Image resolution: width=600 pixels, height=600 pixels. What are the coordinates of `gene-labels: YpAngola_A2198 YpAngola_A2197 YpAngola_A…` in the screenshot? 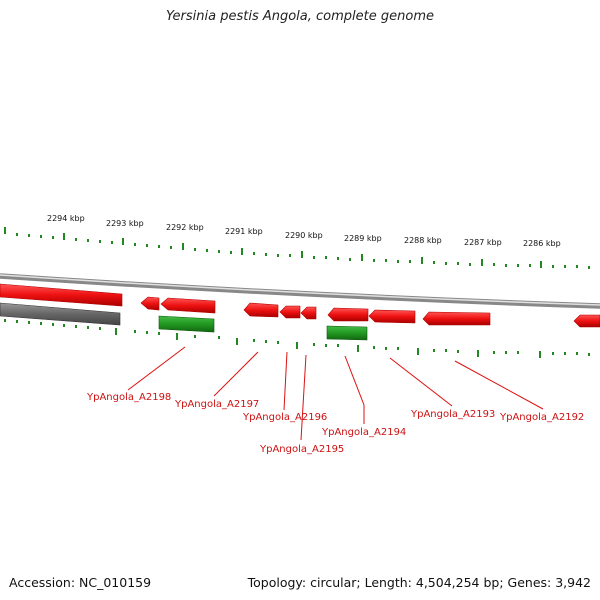 It's located at (335, 423).